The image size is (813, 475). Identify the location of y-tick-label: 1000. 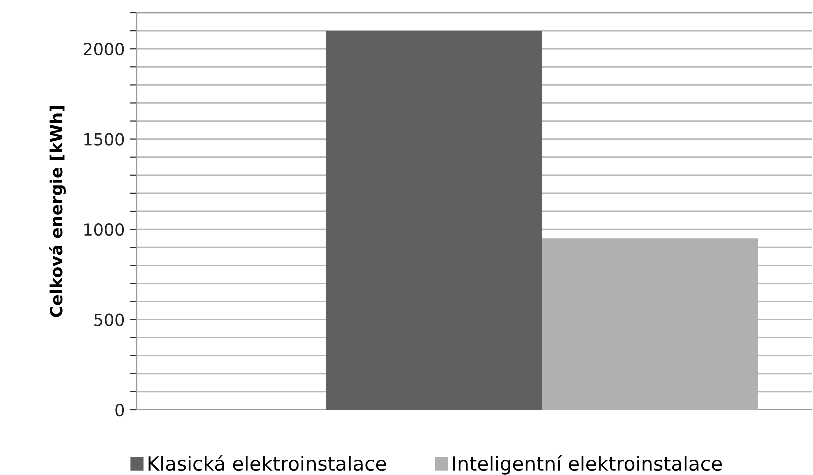
(104, 230).